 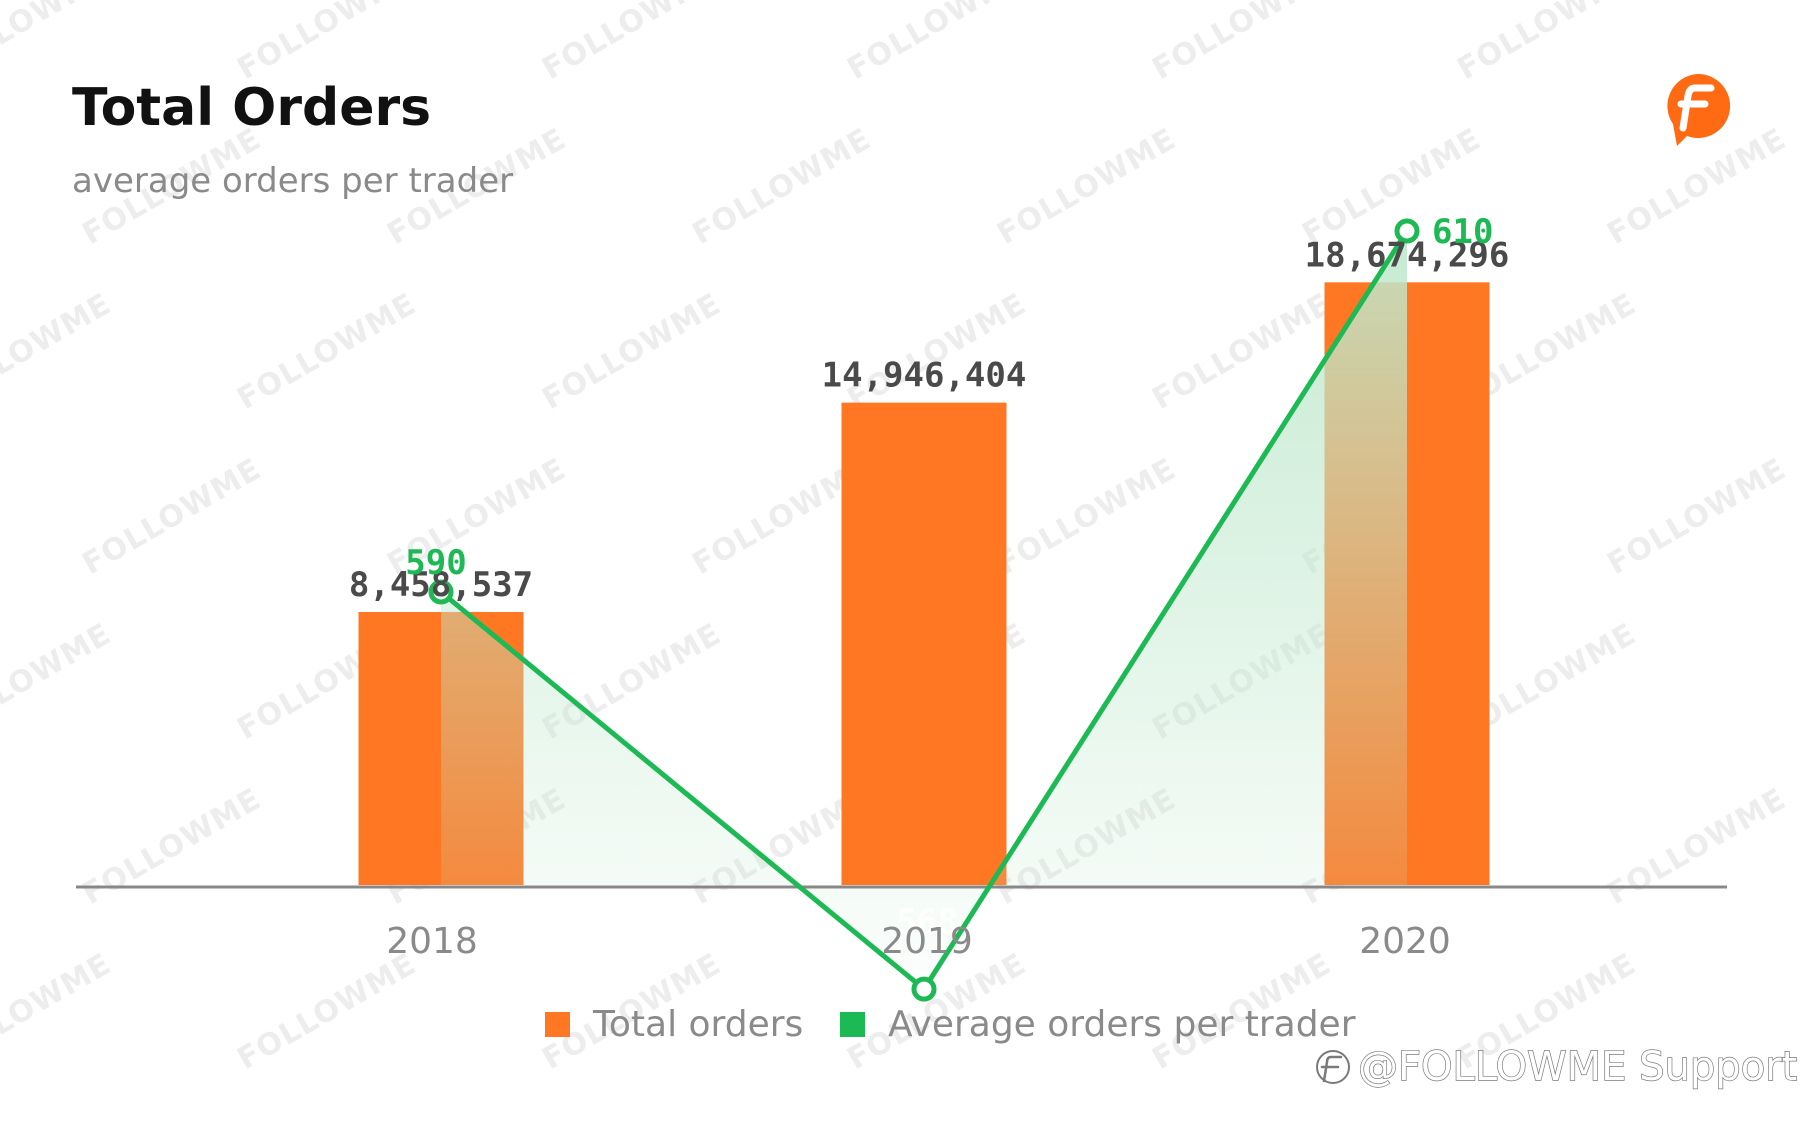 I want to click on legend-swatch-total-orders, so click(x=557, y=1024).